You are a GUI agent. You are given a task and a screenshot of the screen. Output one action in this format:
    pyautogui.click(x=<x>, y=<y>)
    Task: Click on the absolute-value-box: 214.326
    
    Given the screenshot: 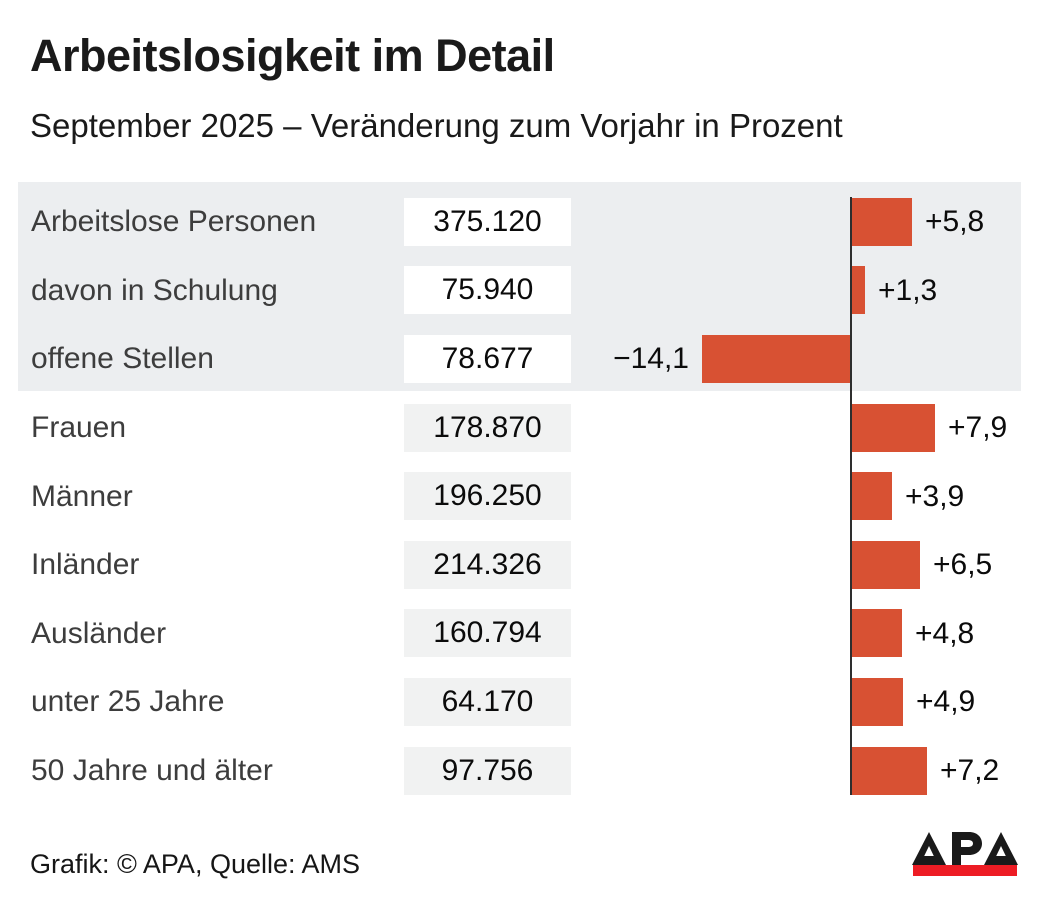 What is the action you would take?
    pyautogui.click(x=487, y=564)
    